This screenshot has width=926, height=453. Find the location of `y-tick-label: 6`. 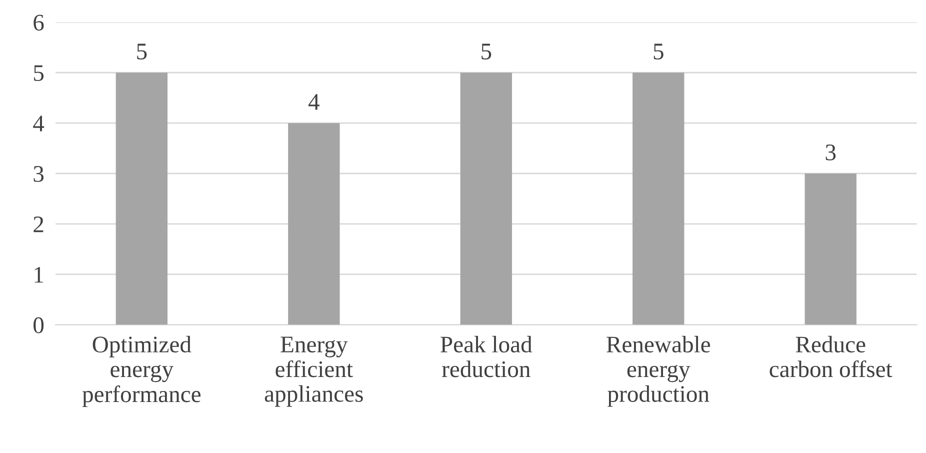

y-tick-label: 6 is located at coordinates (39, 22).